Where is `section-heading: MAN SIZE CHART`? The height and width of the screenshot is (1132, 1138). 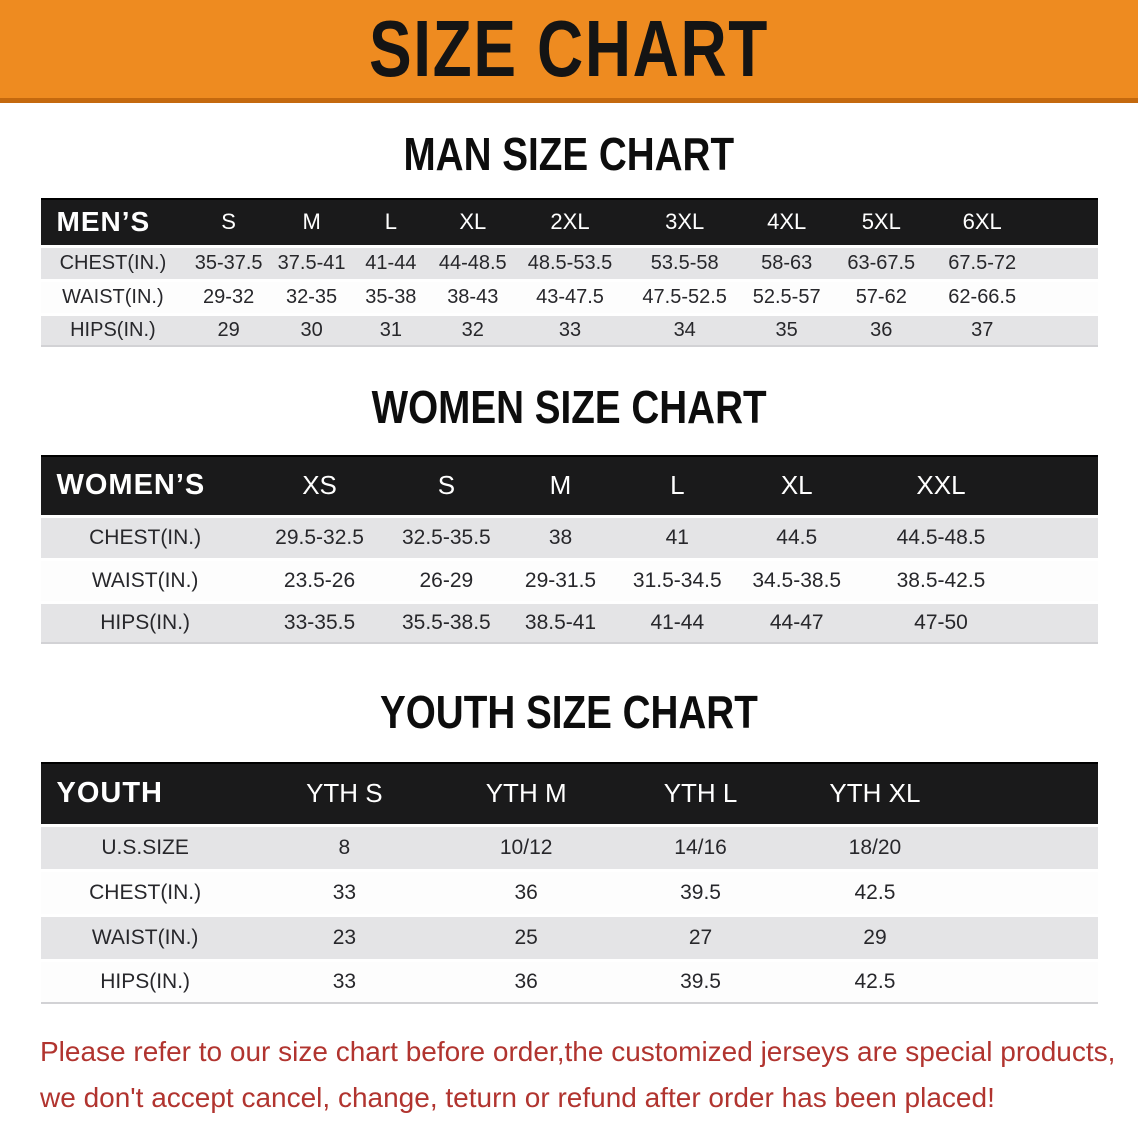
section-heading: MAN SIZE CHART is located at coordinates (569, 154).